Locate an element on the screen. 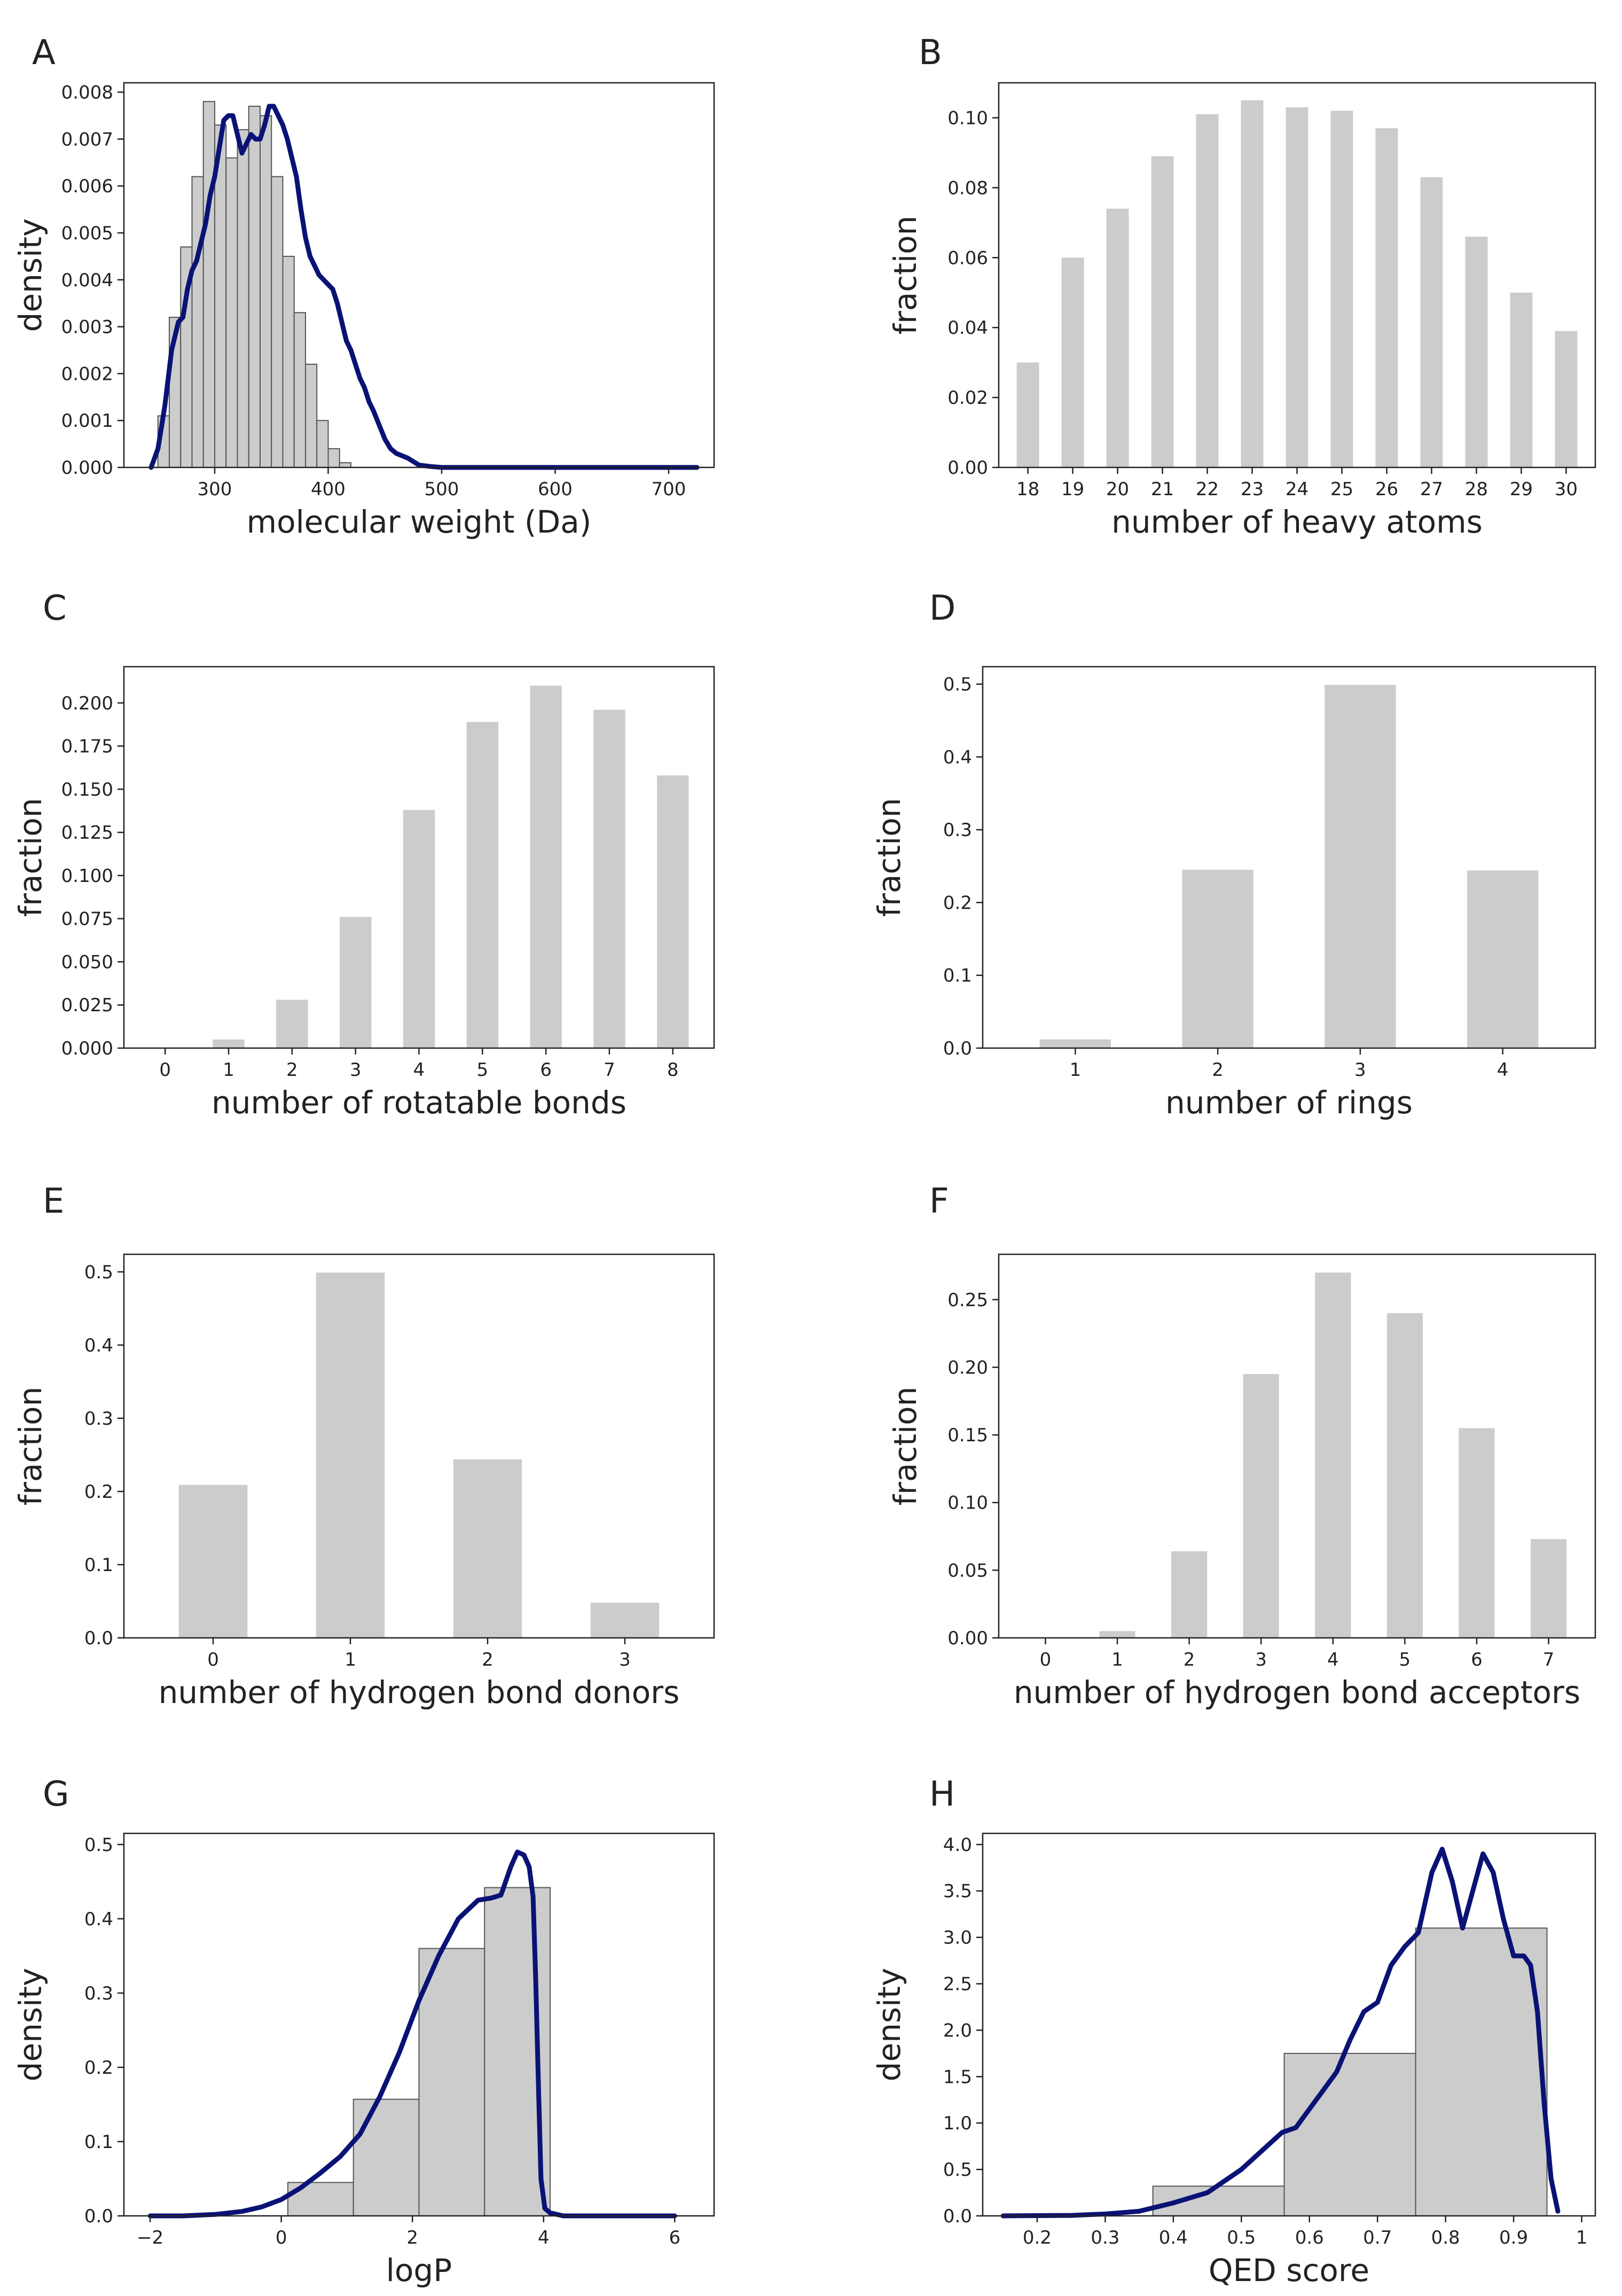 The image size is (1622, 2296). y-tick-label: 0.005 is located at coordinates (87, 234).